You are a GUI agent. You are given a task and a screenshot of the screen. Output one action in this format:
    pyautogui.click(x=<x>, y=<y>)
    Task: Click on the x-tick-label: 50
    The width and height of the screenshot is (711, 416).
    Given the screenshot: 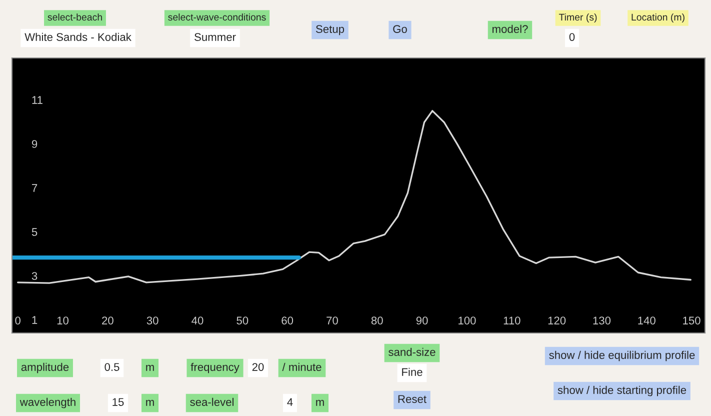 What is the action you would take?
    pyautogui.click(x=242, y=320)
    